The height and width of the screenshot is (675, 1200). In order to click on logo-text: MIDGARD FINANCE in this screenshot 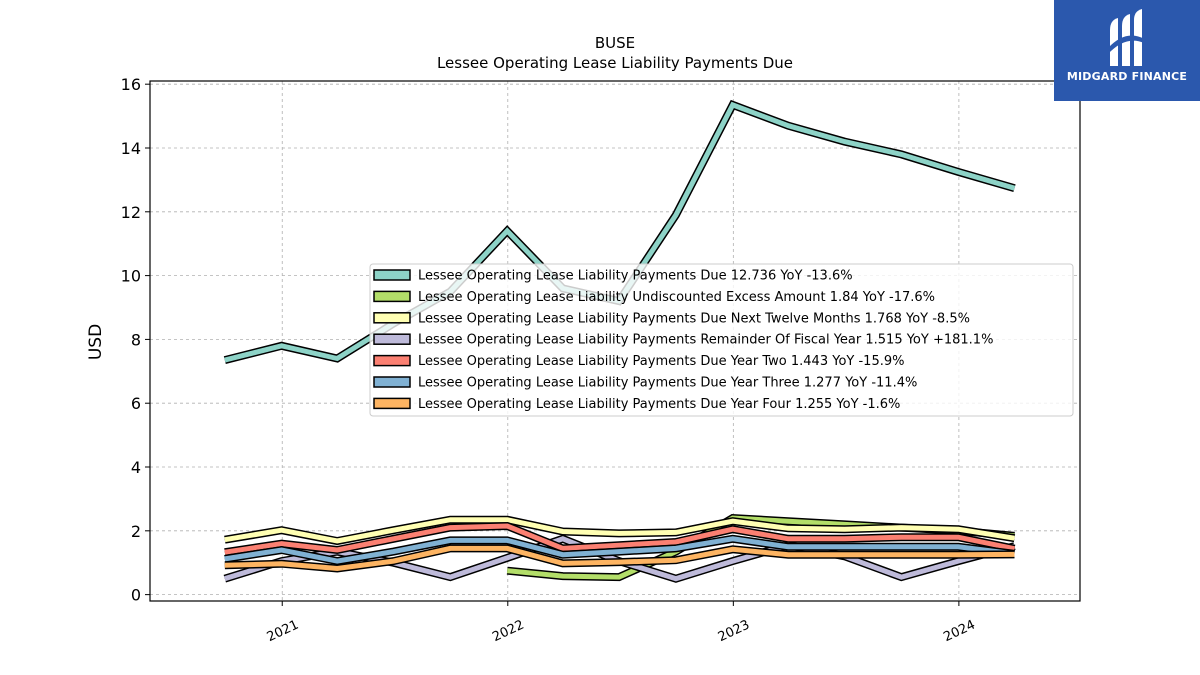, I will do `click(1127, 76)`.